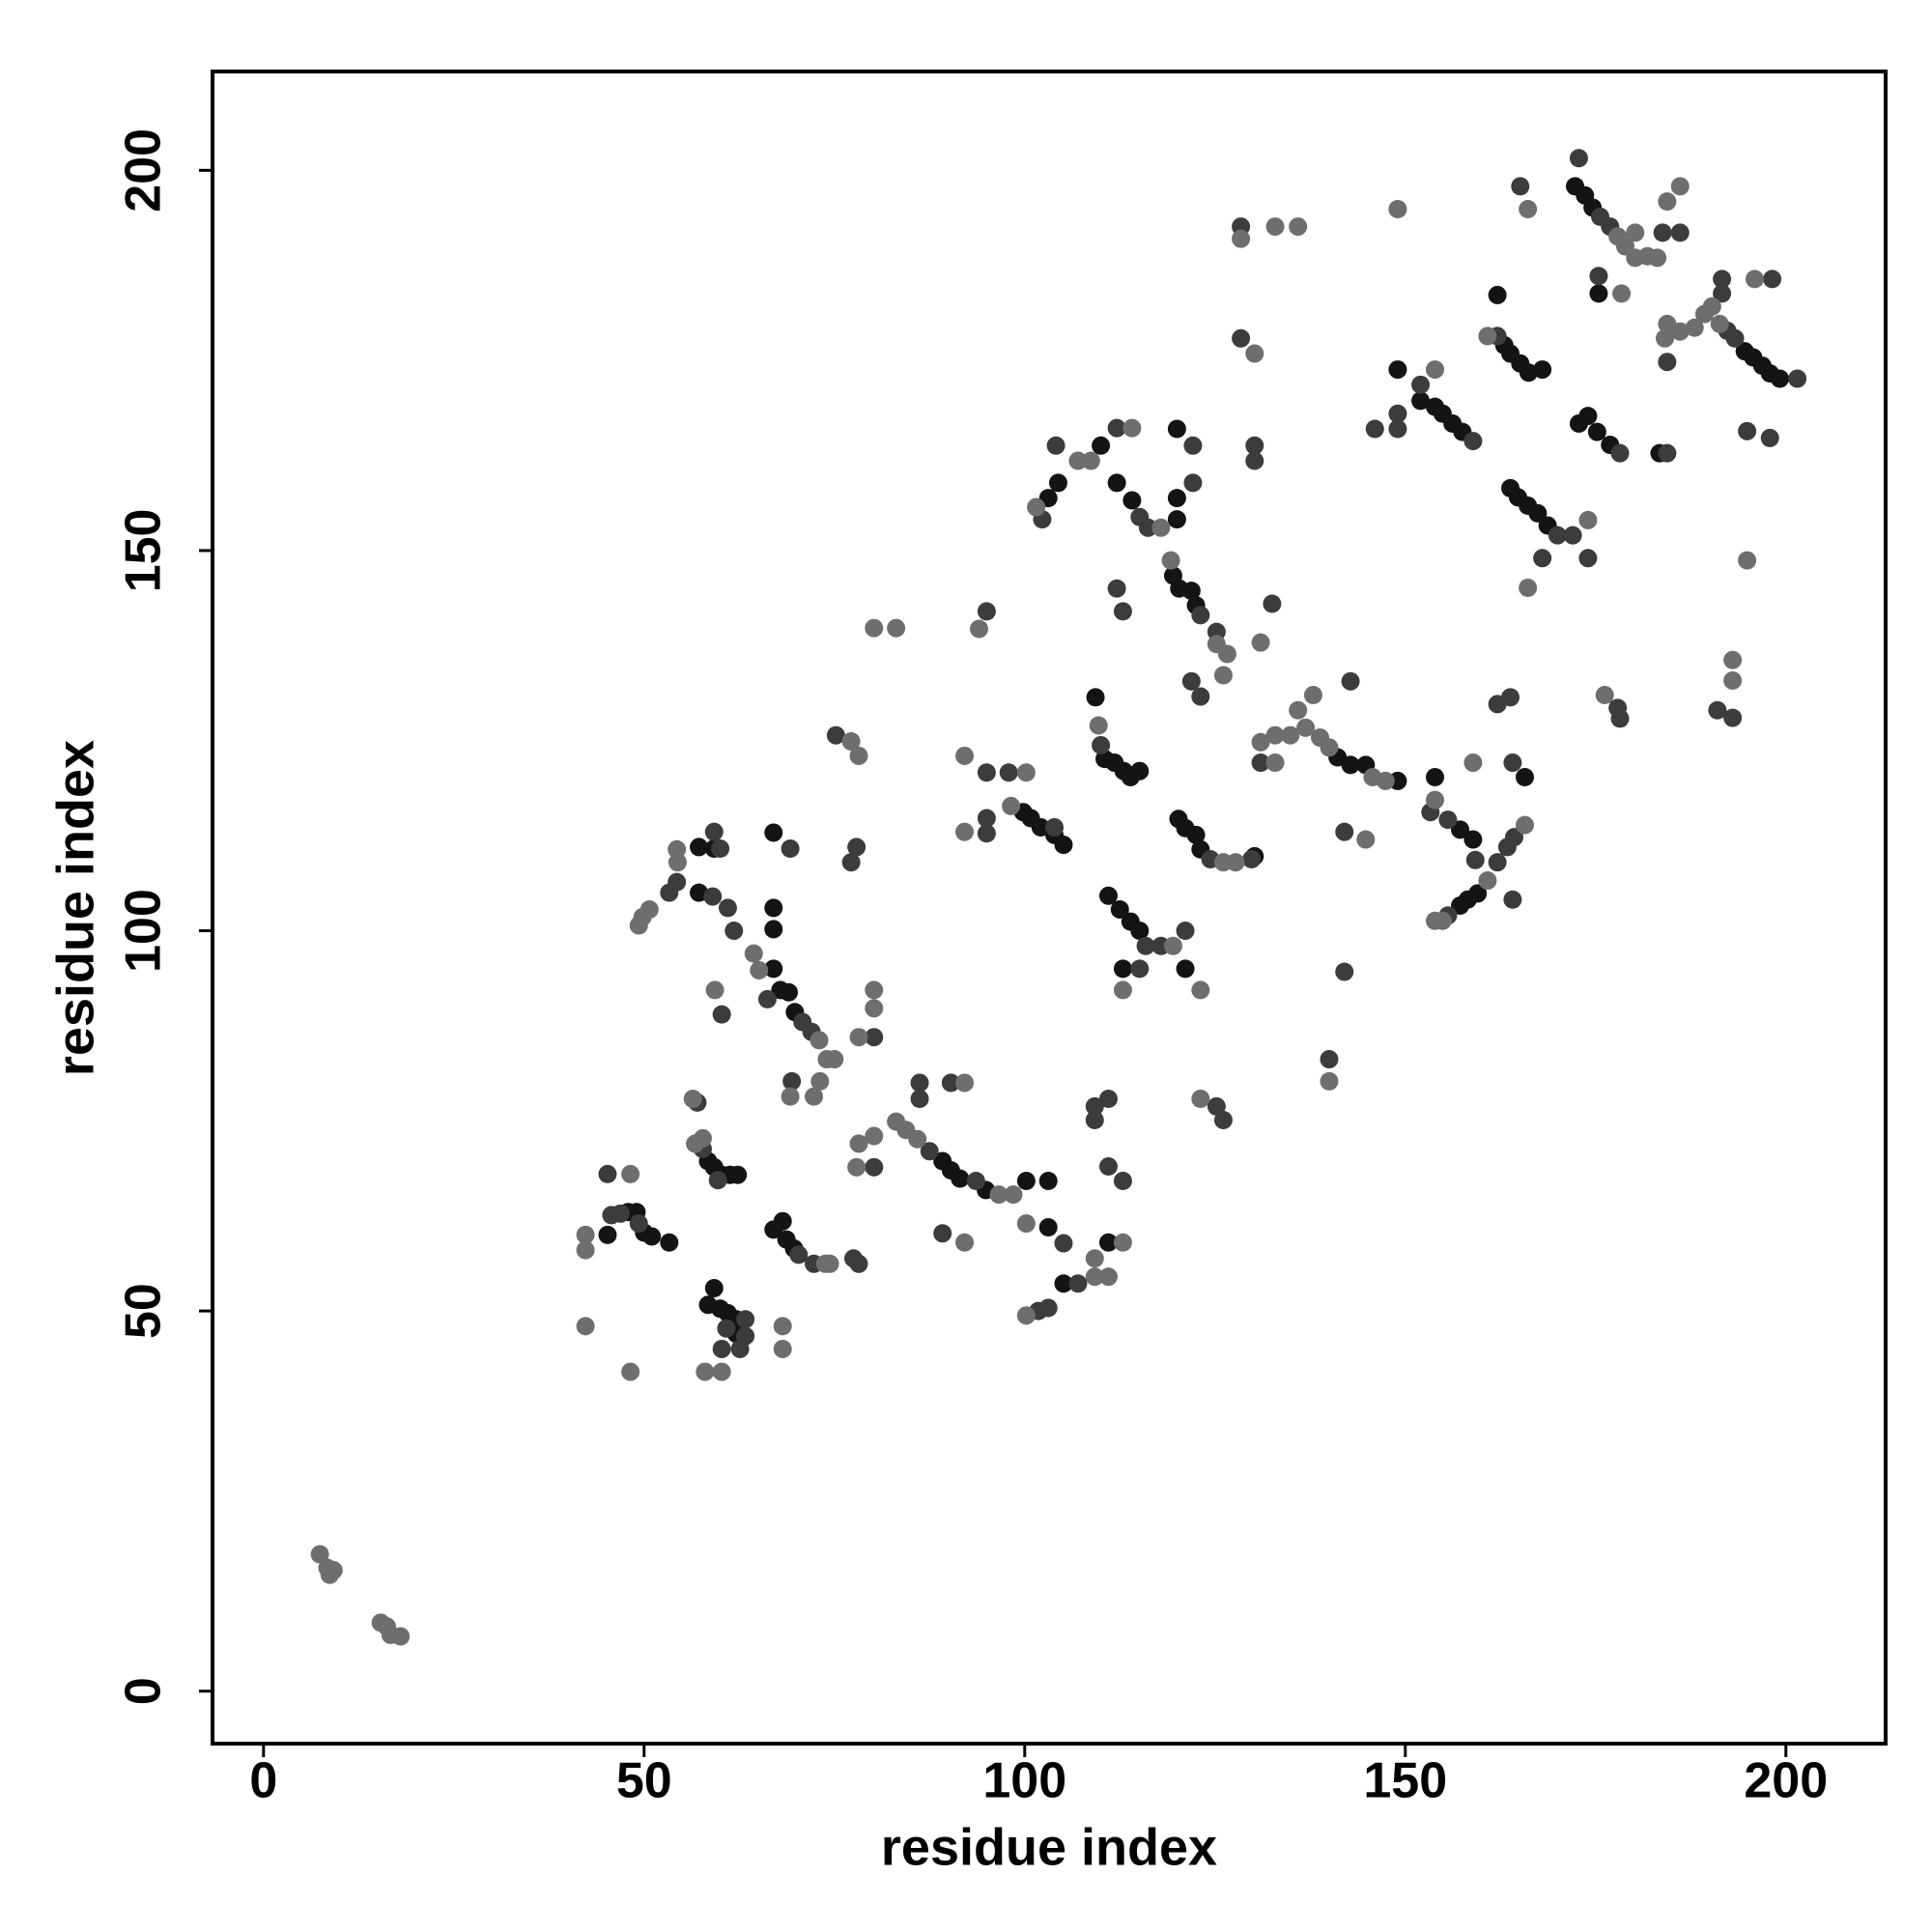 This screenshot has width=1932, height=1932. What do you see at coordinates (263, 1781) in the screenshot?
I see `x-tick-label: 0` at bounding box center [263, 1781].